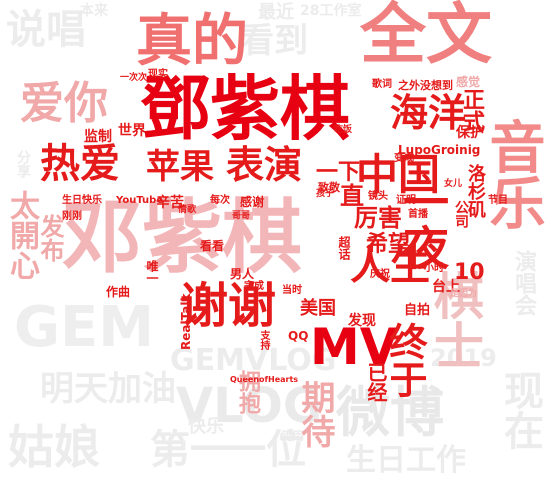  I want to click on word-realtalk: RealTalk, so click(186, 321).